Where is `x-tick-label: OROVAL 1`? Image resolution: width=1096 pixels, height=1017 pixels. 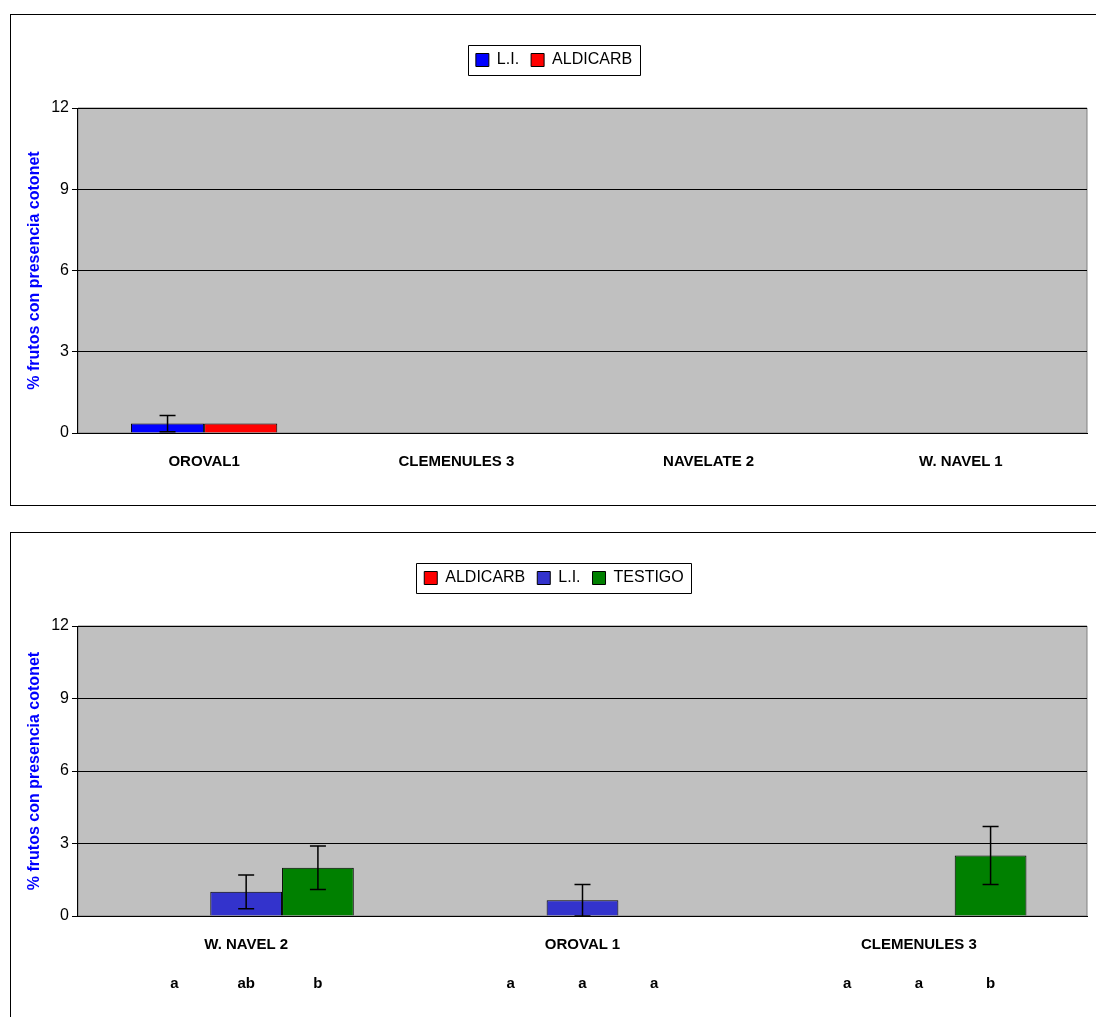 x-tick-label: OROVAL 1 is located at coordinates (582, 944).